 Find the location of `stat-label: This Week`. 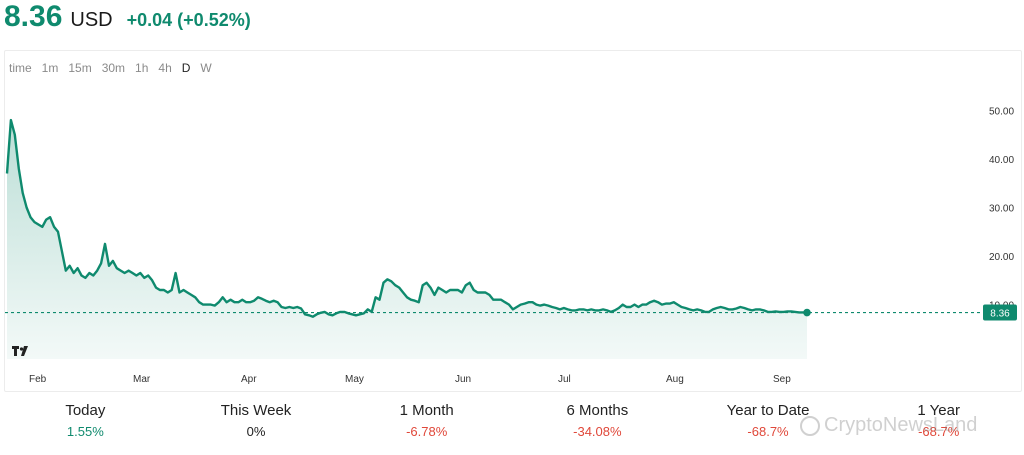

stat-label: This Week is located at coordinates (256, 410).